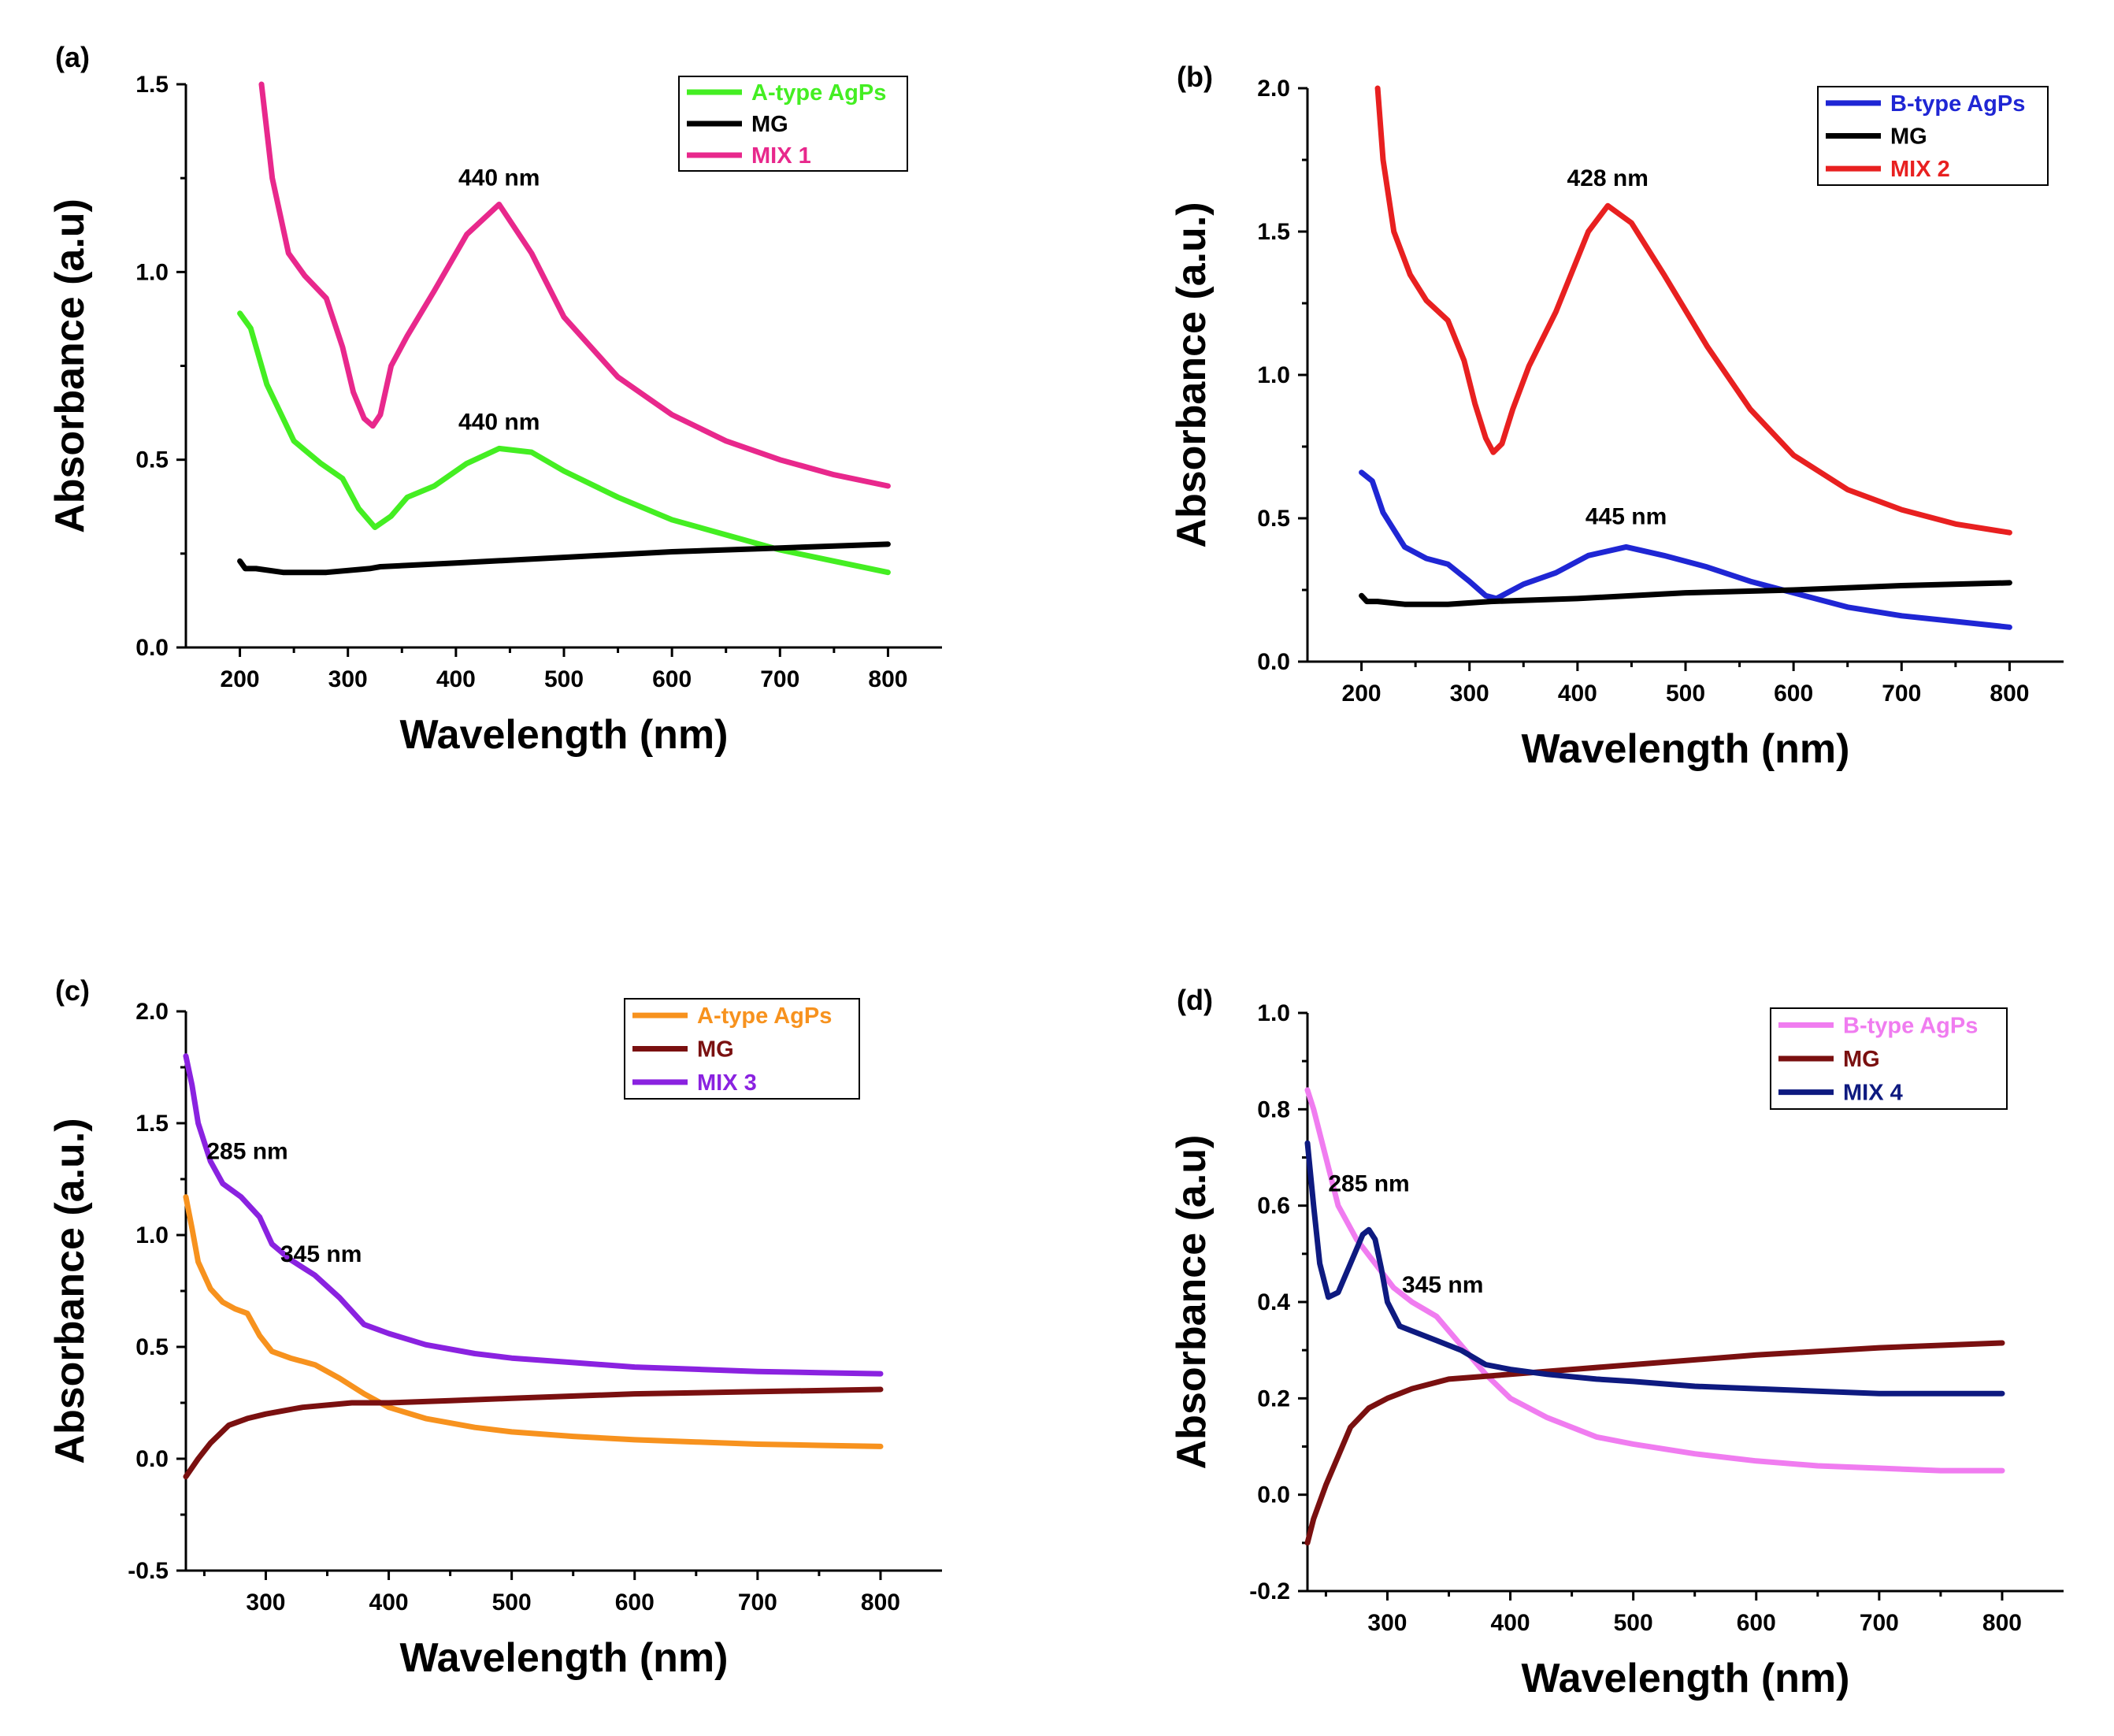 This screenshot has width=2114, height=1736. I want to click on legend: B-type AgPs MG MIX 2, so click(1933, 136).